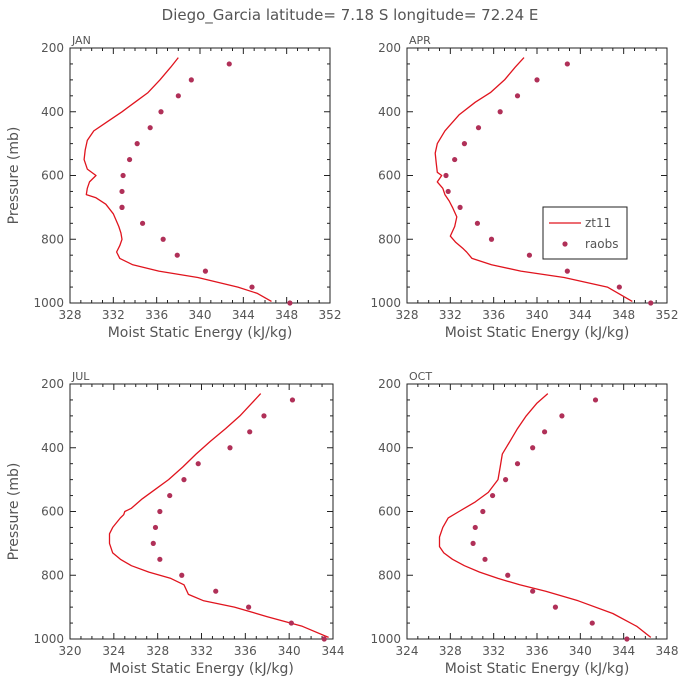 The image size is (700, 700). Describe the element at coordinates (667, 315) in the screenshot. I see `x-tick-label: 352` at that location.